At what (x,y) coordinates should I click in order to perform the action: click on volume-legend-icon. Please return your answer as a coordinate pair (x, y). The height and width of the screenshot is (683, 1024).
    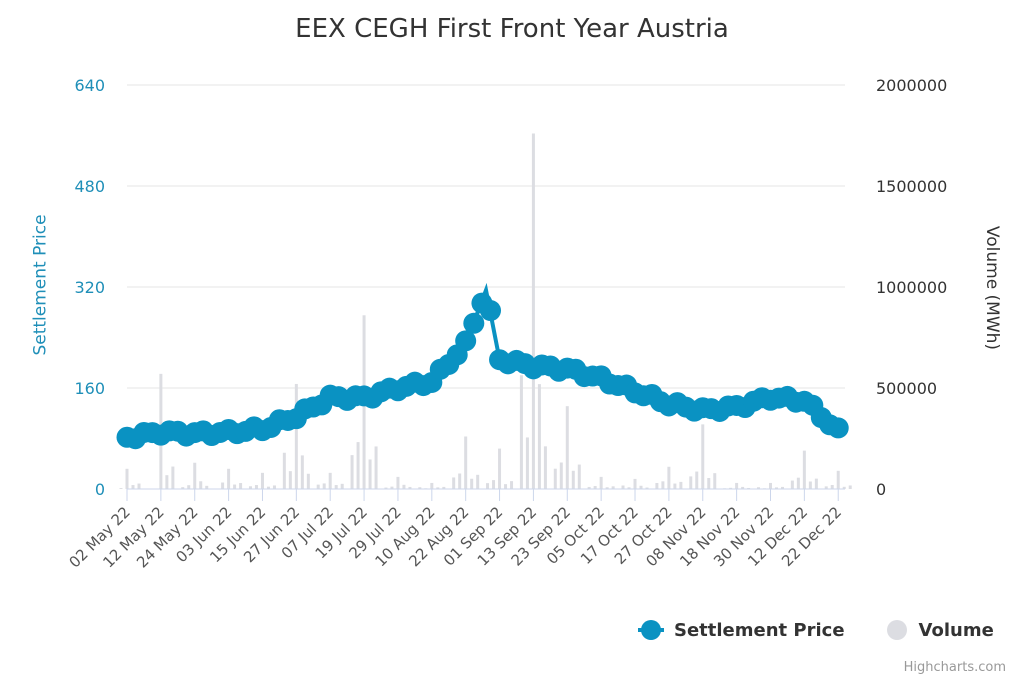
    Looking at the image, I should click on (896, 630).